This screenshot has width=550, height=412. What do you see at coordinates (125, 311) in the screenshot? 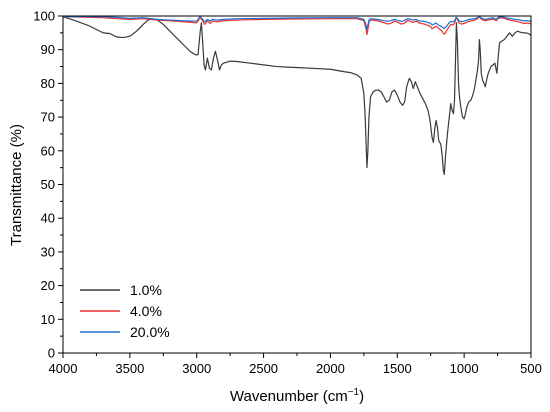
I see `legend: 1.0% 4.0% 20.0%` at bounding box center [125, 311].